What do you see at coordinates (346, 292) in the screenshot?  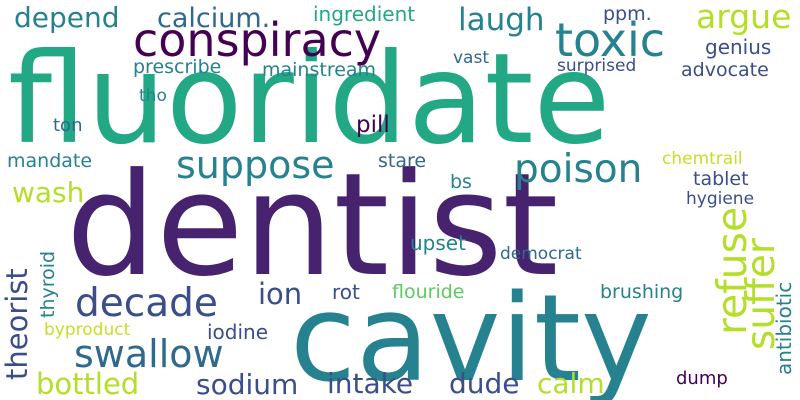 I see `word-rot: rot` at bounding box center [346, 292].